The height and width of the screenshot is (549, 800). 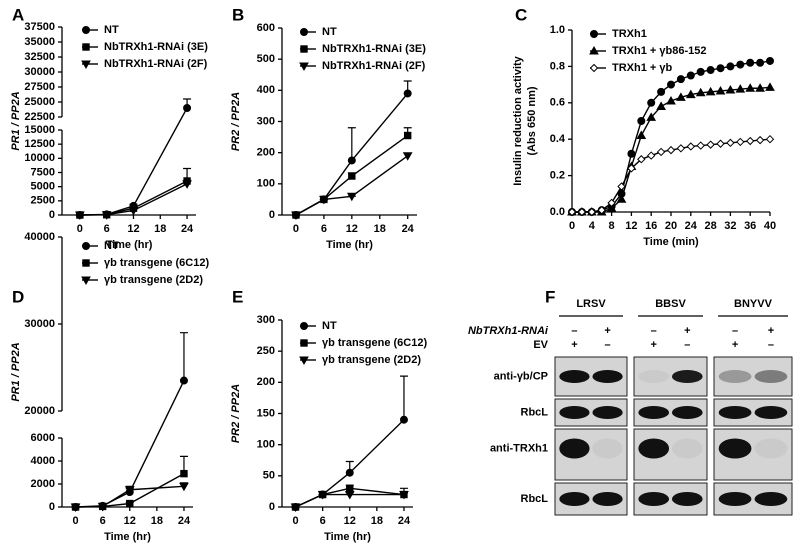 I want to click on y-tick-label: 0.6, so click(x=557, y=103).